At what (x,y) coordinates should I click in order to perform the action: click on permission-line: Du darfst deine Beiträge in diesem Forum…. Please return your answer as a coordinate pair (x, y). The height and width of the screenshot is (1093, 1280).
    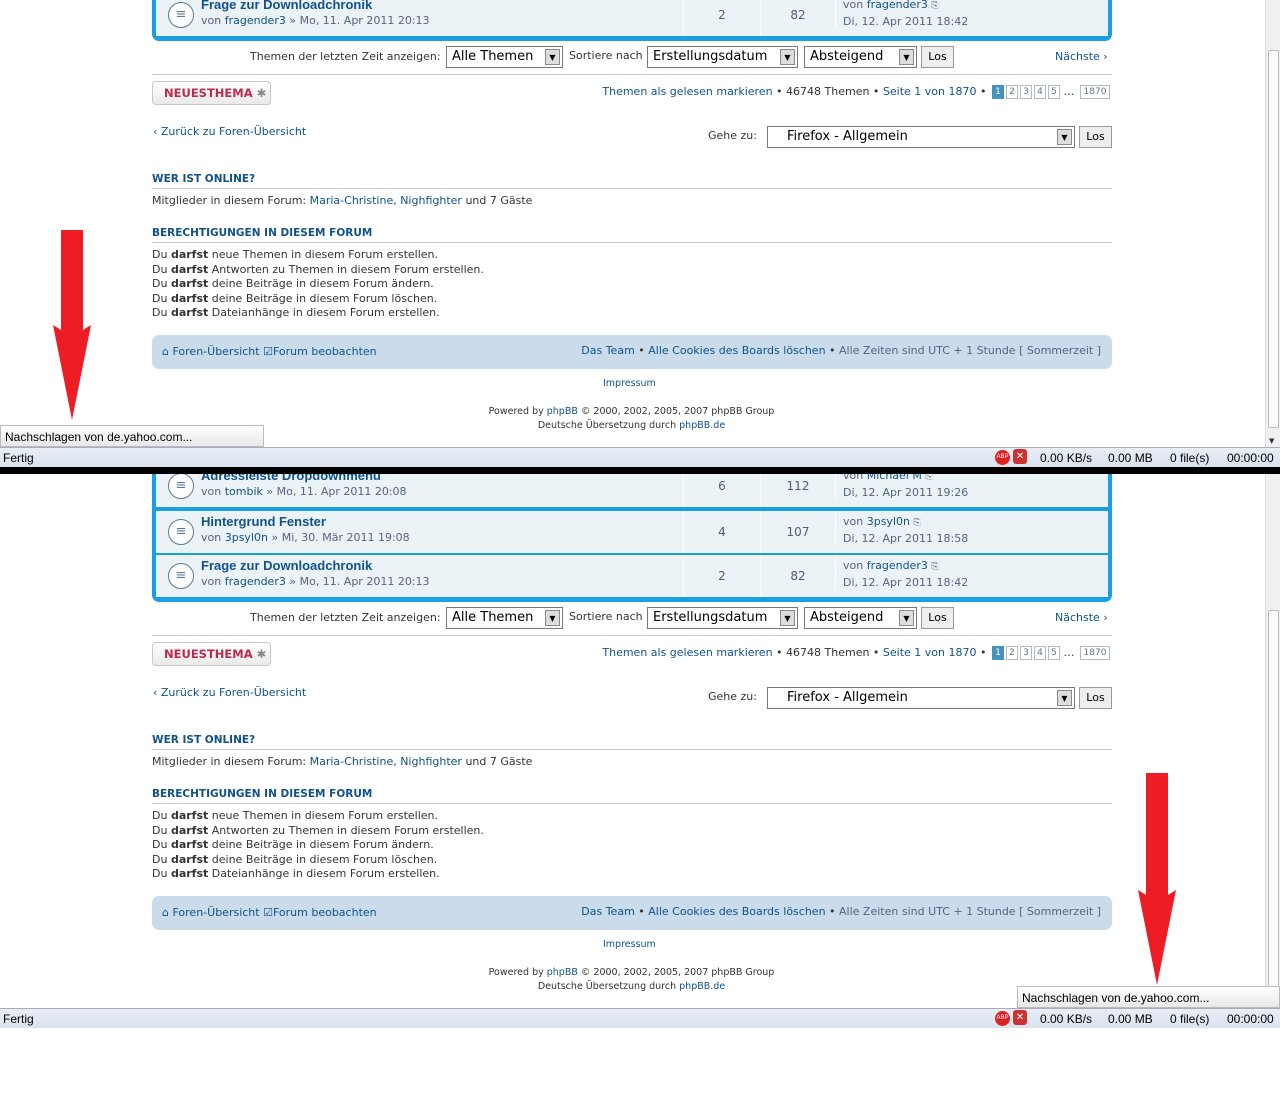
    Looking at the image, I should click on (295, 859).